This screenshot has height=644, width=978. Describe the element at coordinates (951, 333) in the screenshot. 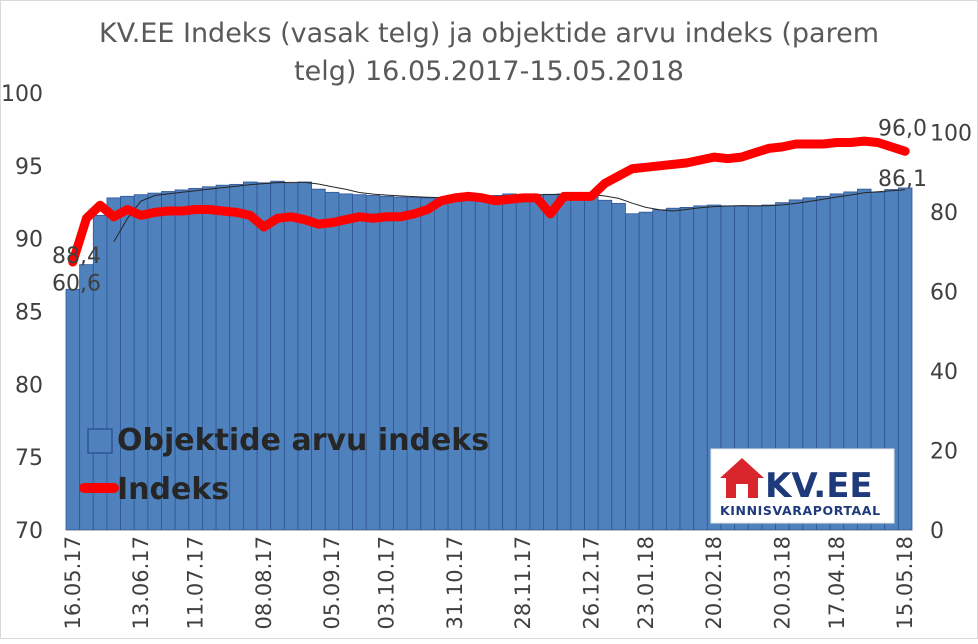

I see `right-axis: 0 20 40 60 80 100` at that location.